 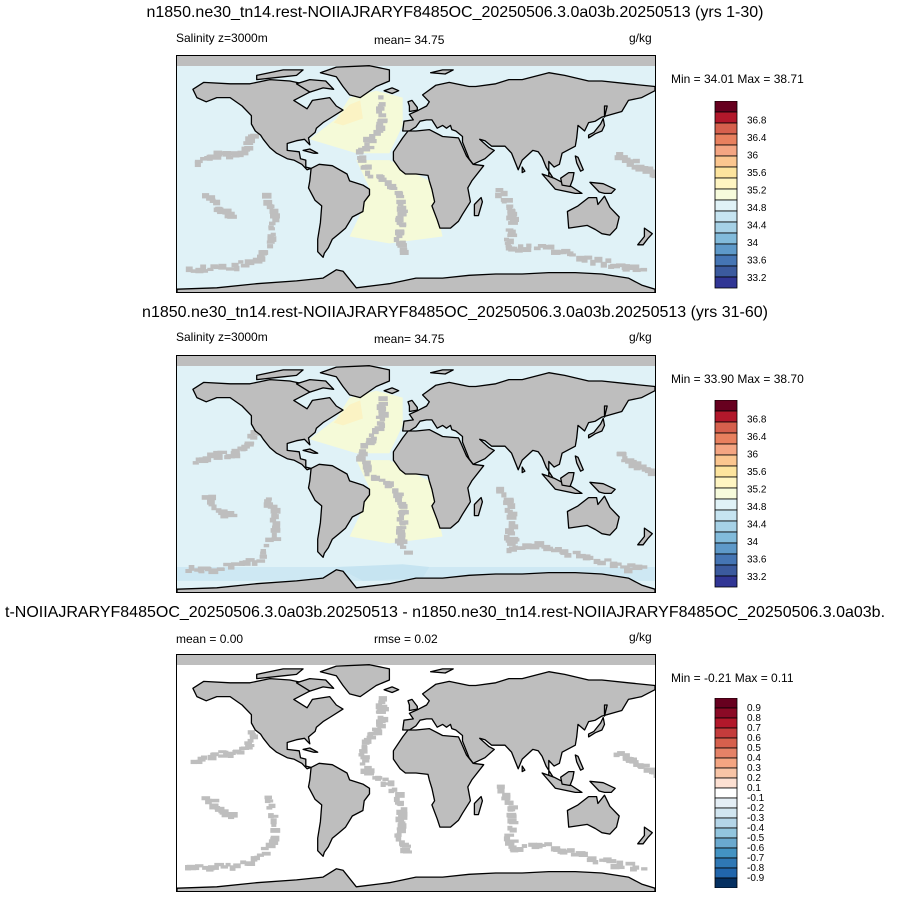 What do you see at coordinates (757, 524) in the screenshot?
I see `colorbar-tick-label: 34.4` at bounding box center [757, 524].